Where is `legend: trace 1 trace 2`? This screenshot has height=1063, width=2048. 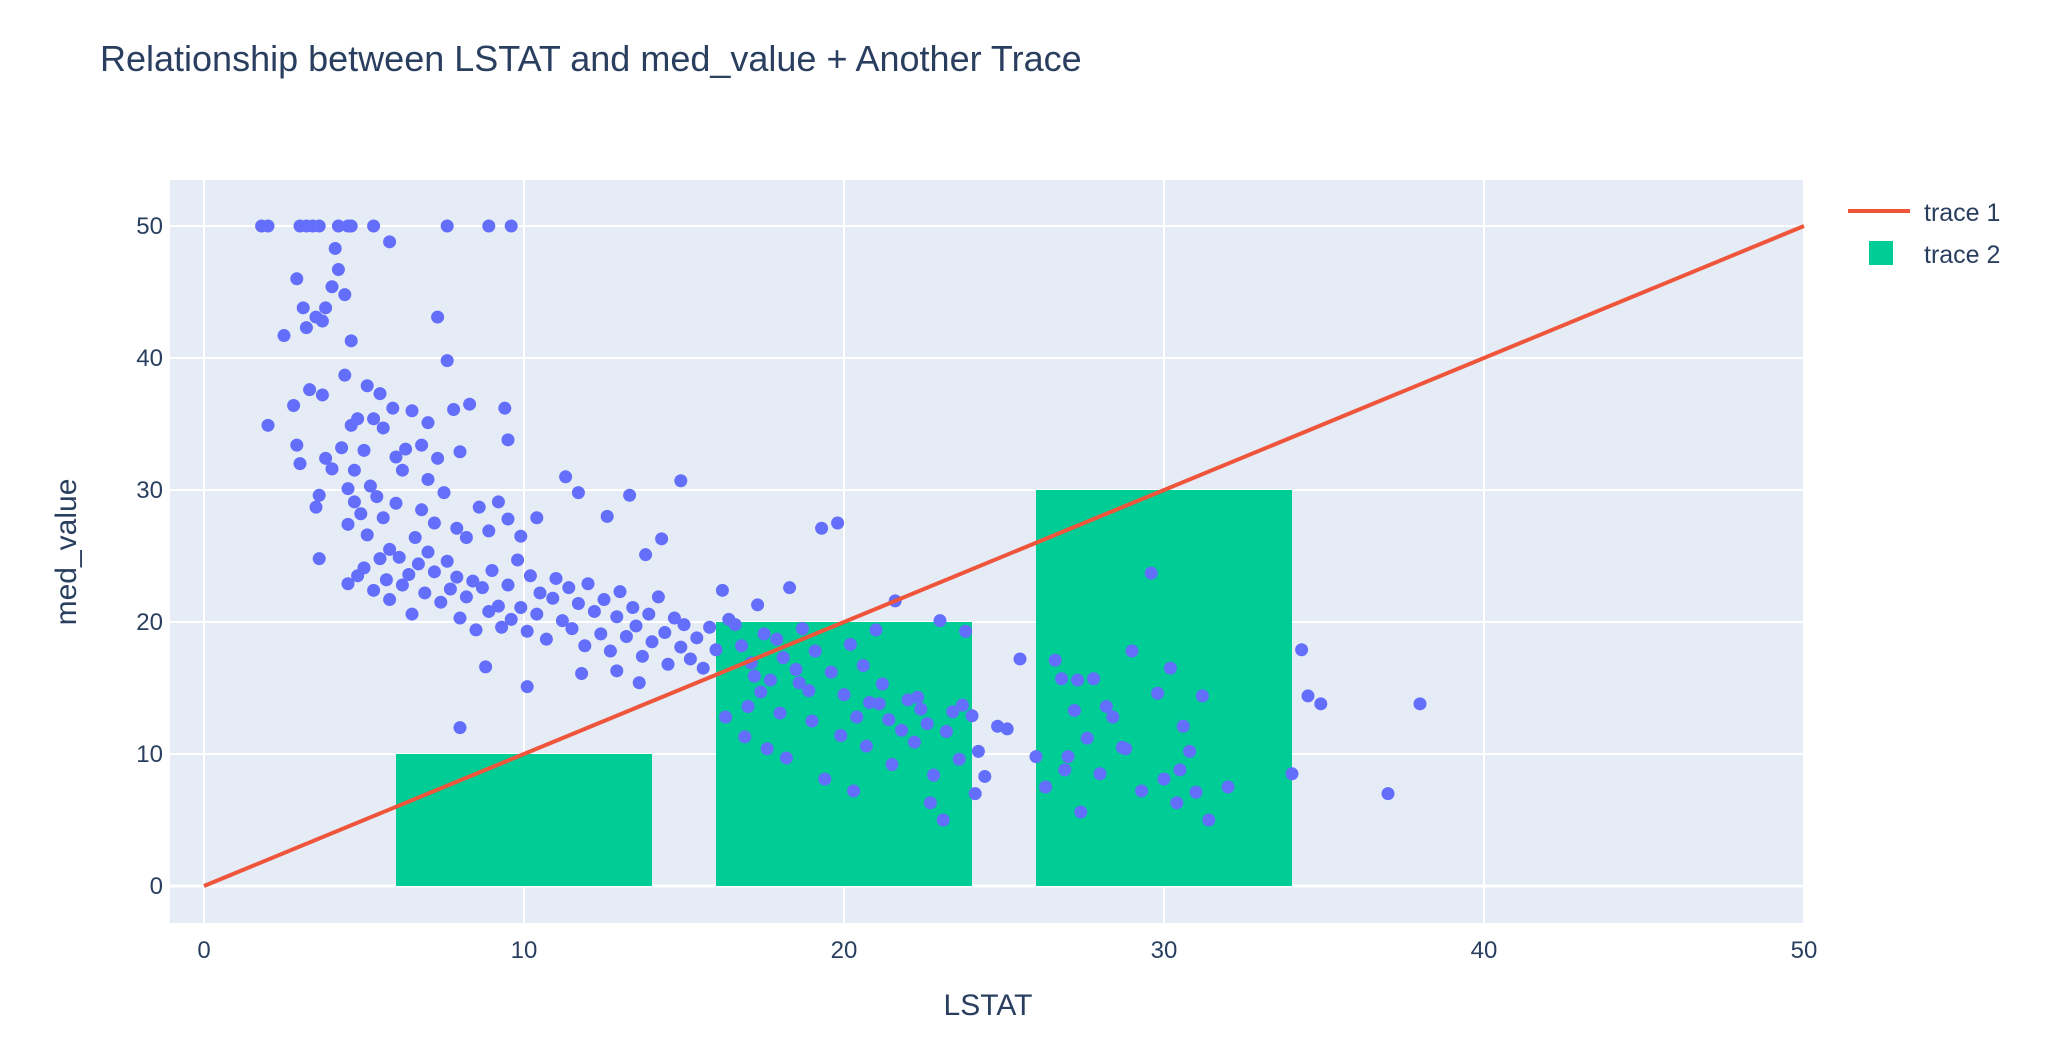
legend: trace 1 trace 2 is located at coordinates (1924, 234).